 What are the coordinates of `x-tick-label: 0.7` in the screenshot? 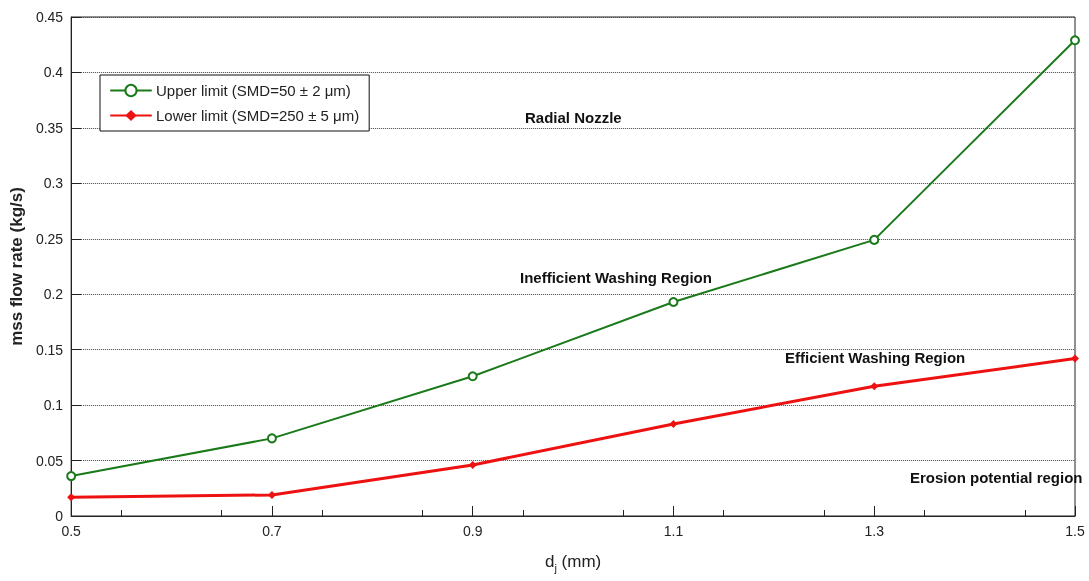 It's located at (272, 531).